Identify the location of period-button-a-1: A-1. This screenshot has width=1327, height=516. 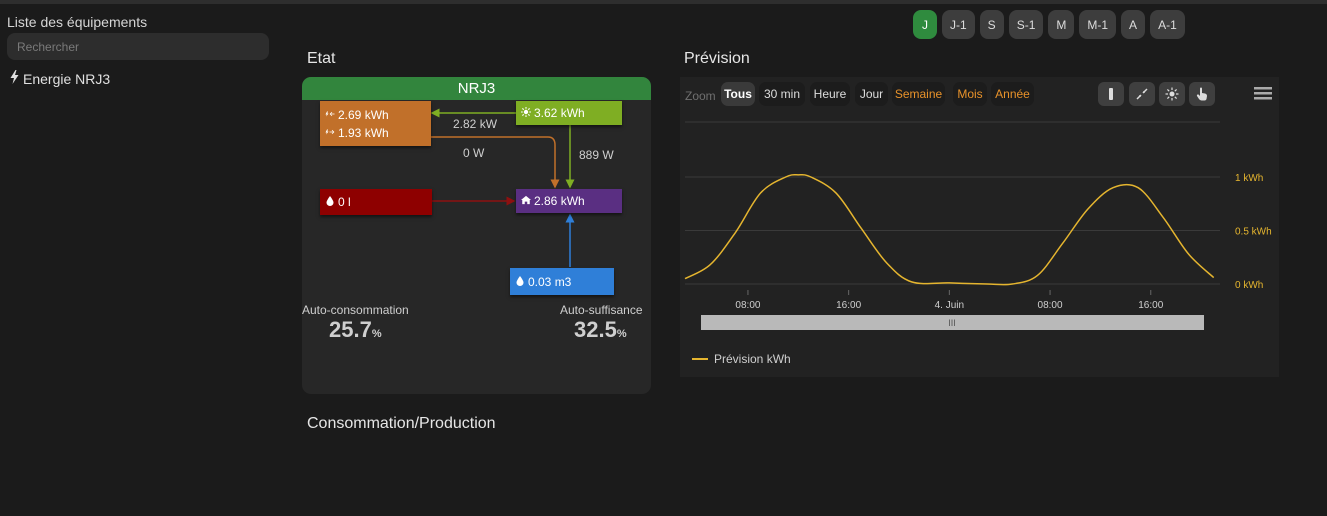
(1167, 24).